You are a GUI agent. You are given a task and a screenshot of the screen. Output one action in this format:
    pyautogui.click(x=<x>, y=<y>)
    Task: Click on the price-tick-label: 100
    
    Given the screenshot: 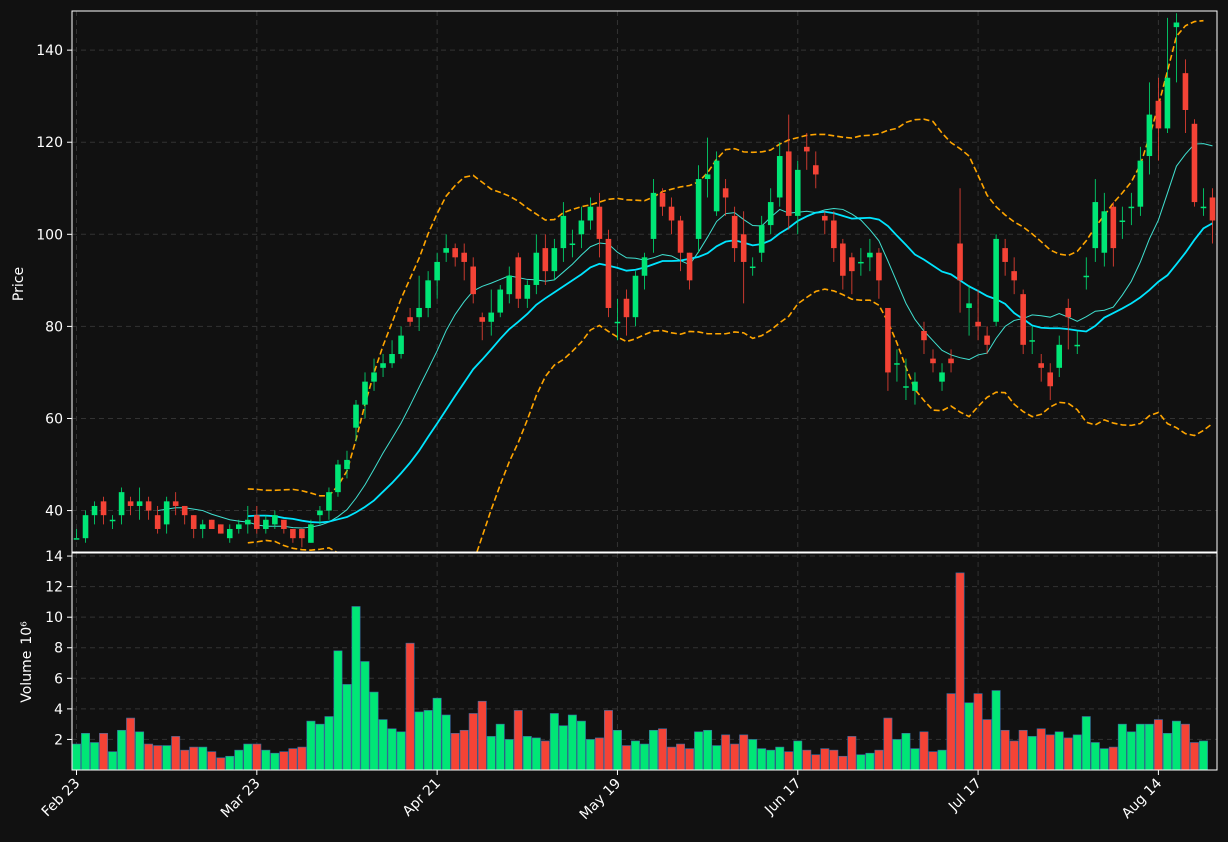 What is the action you would take?
    pyautogui.click(x=49, y=235)
    